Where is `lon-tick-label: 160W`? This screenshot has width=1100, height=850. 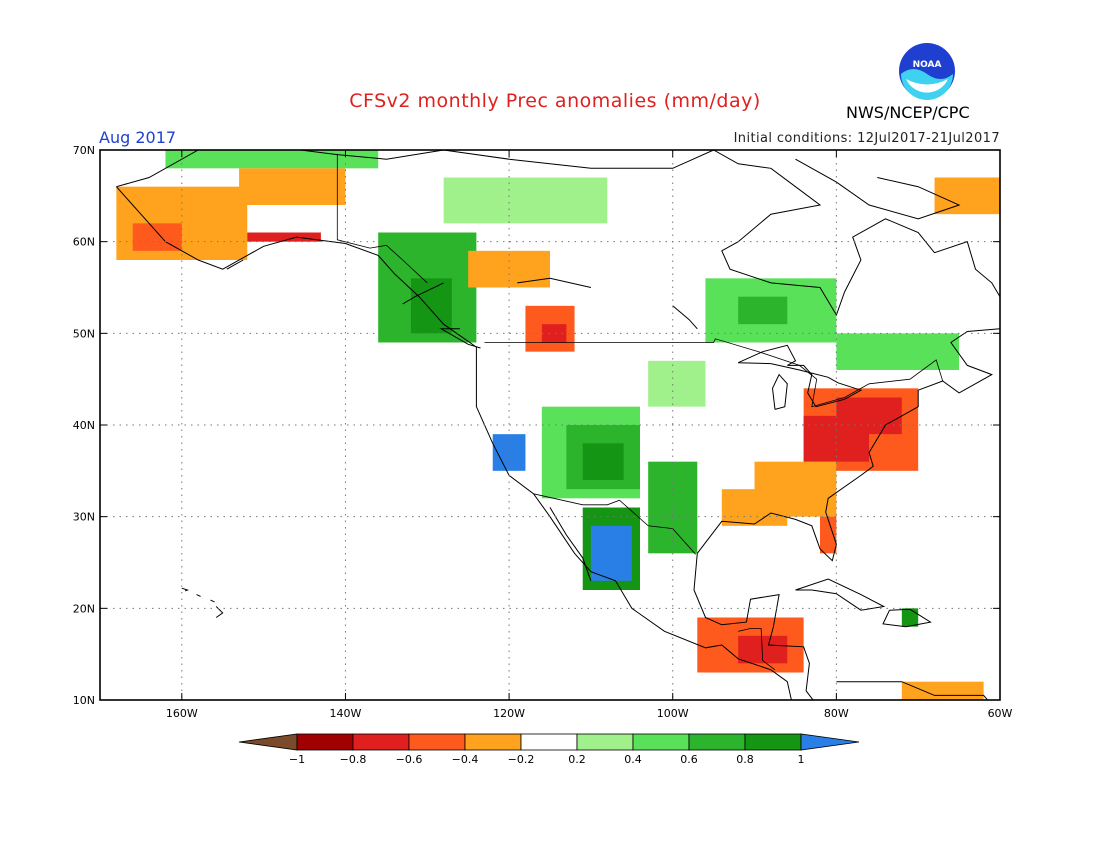
lon-tick-label: 160W is located at coordinates (182, 713).